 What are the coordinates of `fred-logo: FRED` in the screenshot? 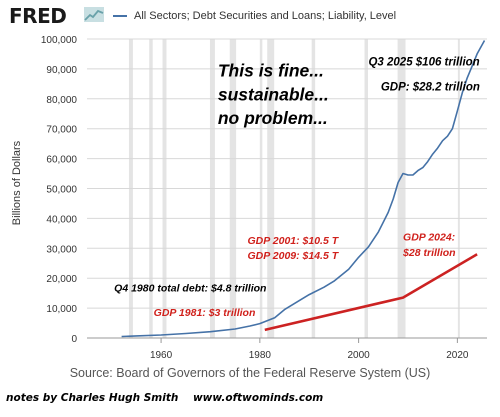 It's located at (38, 16).